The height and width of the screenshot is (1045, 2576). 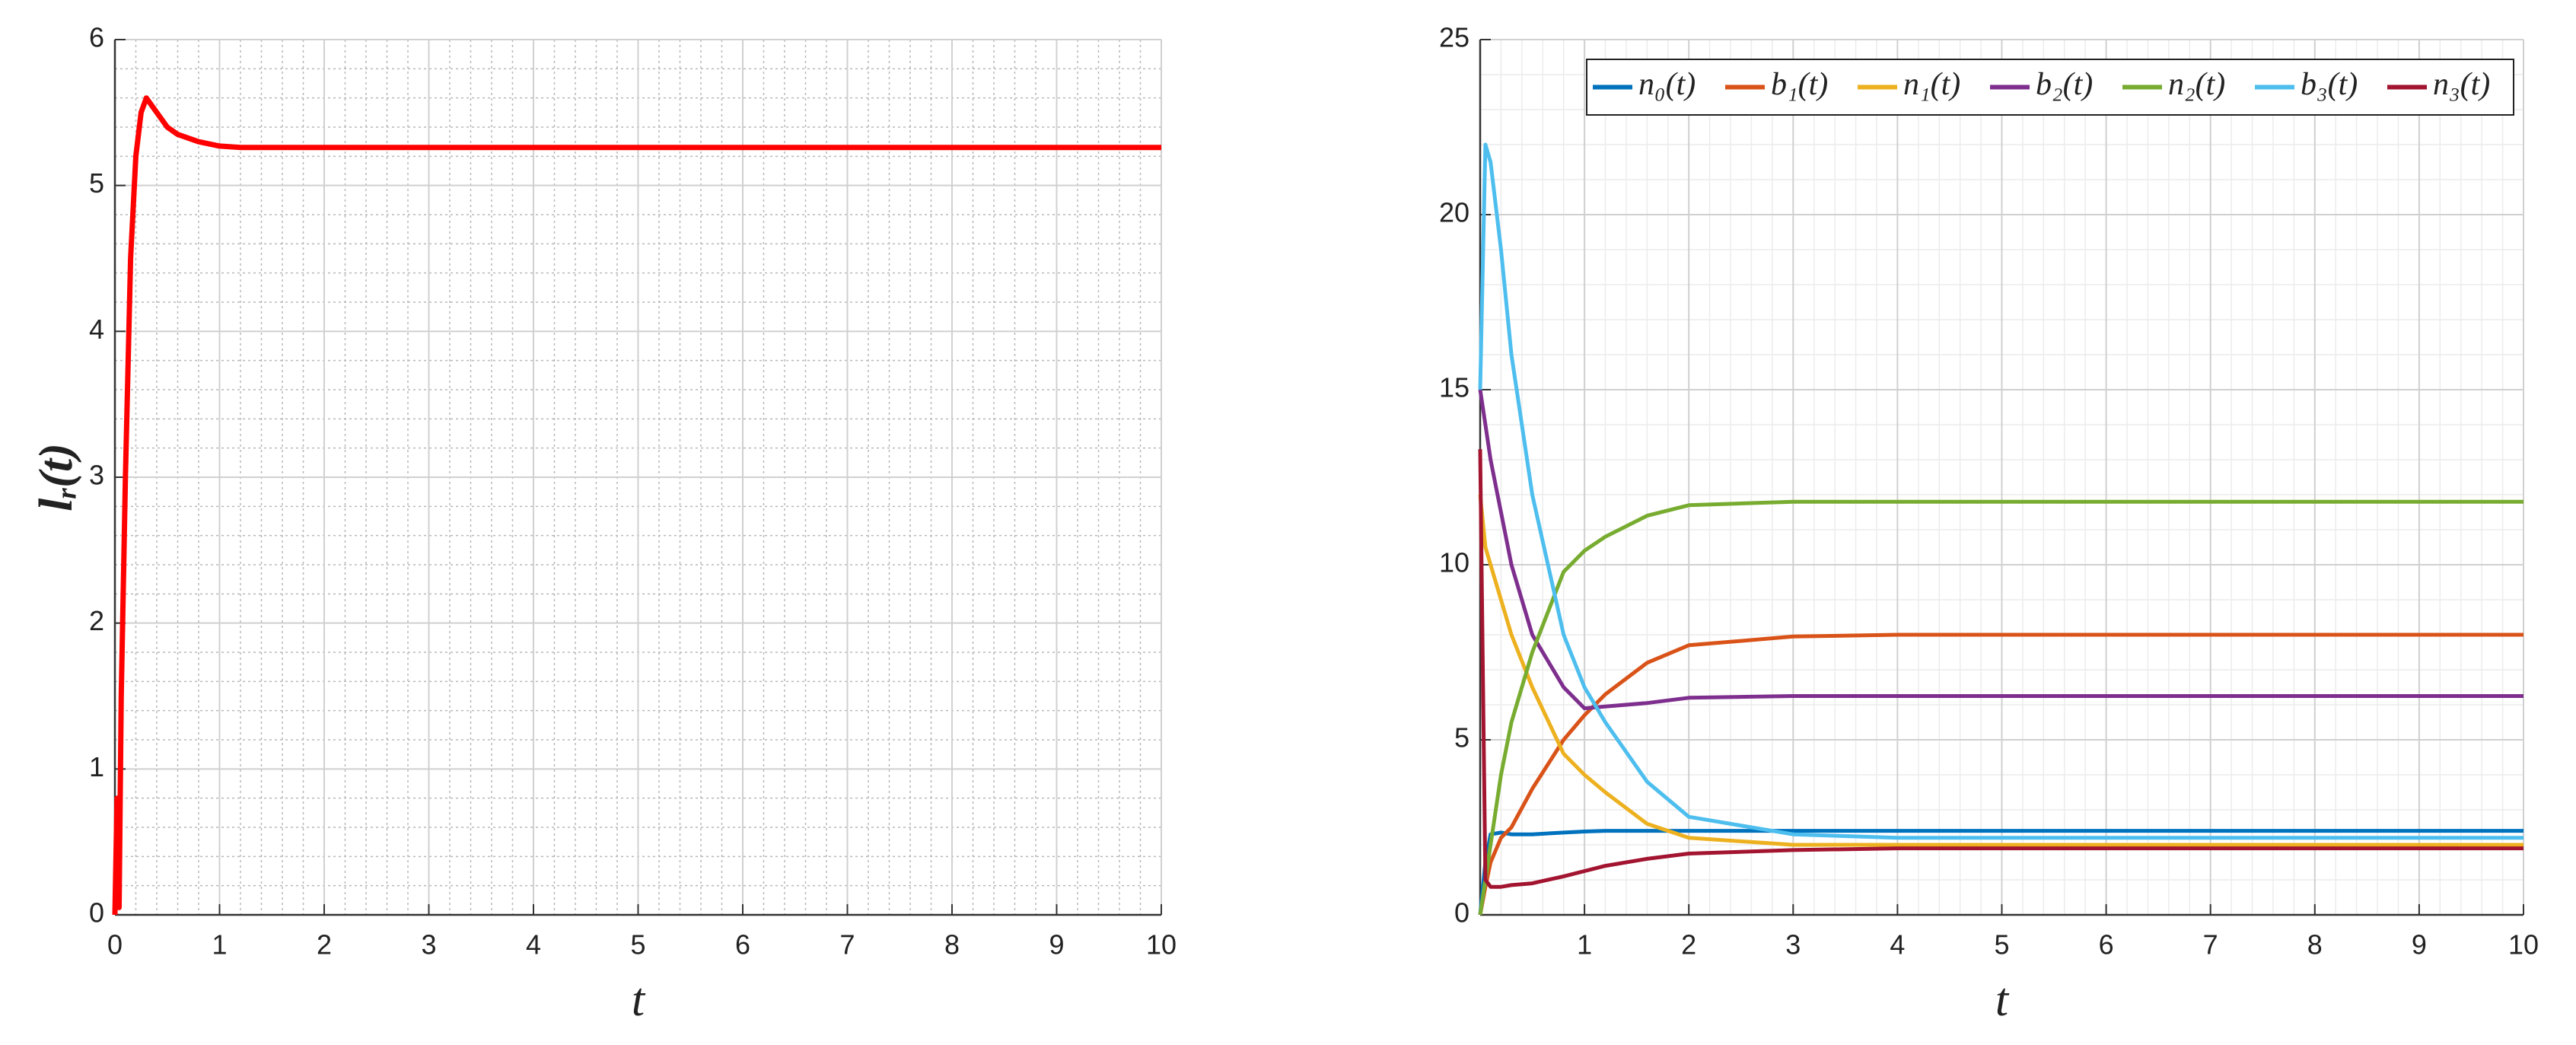 I want to click on y-tick-label: 20, so click(x=1454, y=212).